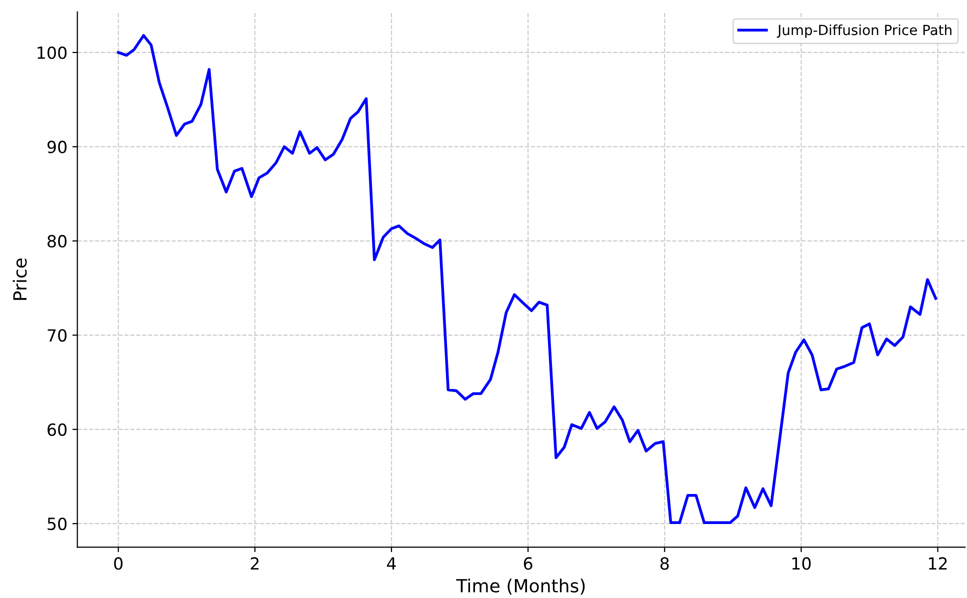  What do you see at coordinates (57, 147) in the screenshot?
I see `y-tick-label: 90` at bounding box center [57, 147].